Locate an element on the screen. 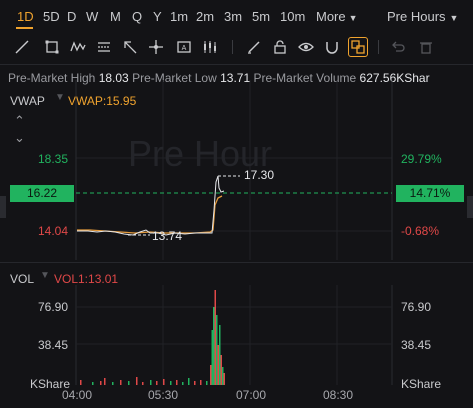 The image size is (473, 408). volume-left-axis-label: 76.90 is located at coordinates (53, 307).